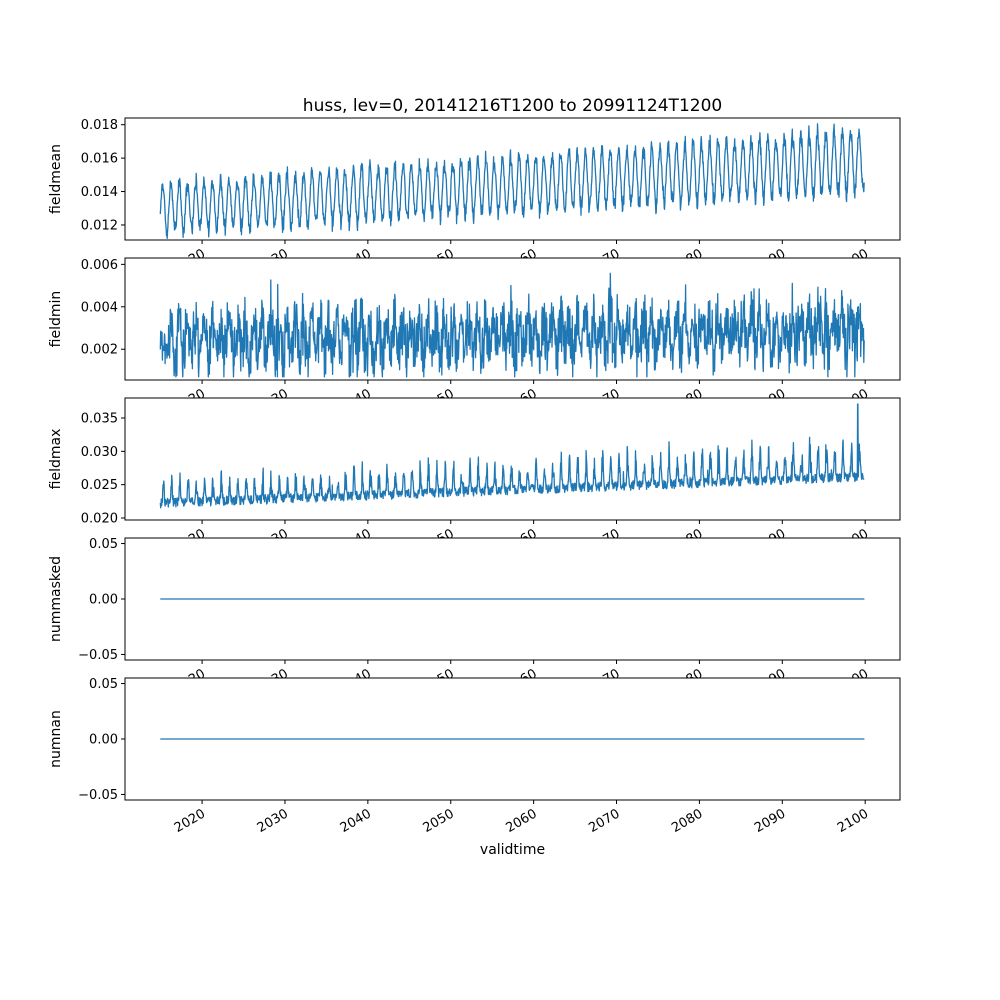  What do you see at coordinates (99, 125) in the screenshot?
I see `y-tick-label: 0.018` at bounding box center [99, 125].